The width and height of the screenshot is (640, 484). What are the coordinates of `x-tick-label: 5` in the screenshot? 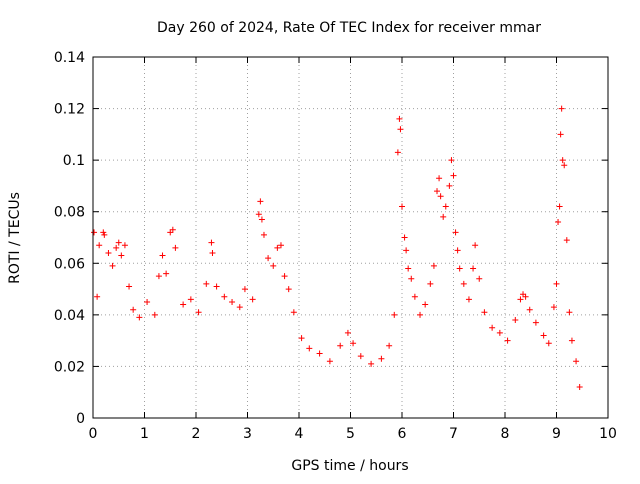 It's located at (350, 434).